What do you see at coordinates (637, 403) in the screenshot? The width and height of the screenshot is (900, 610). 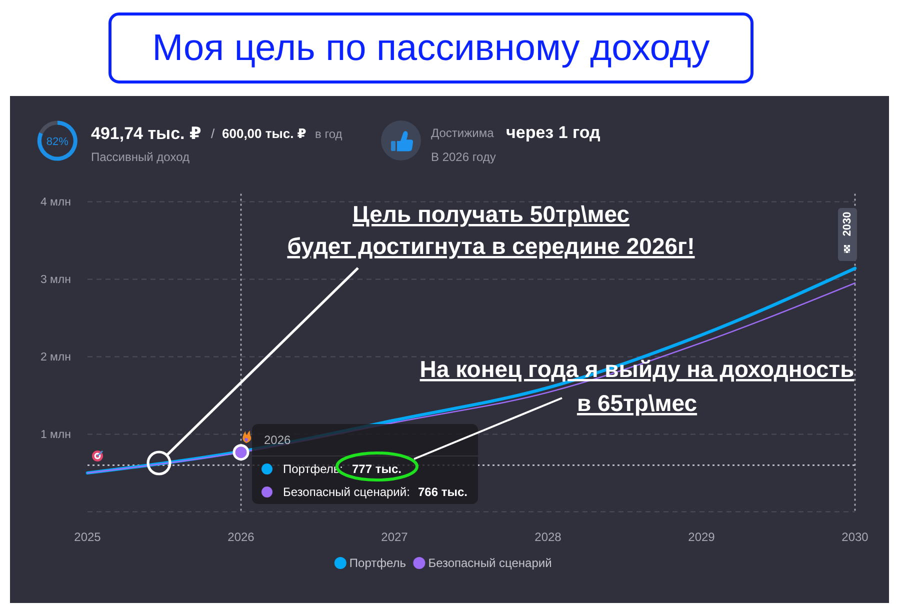 I see `annotation: в 65тр\мес` at bounding box center [637, 403].